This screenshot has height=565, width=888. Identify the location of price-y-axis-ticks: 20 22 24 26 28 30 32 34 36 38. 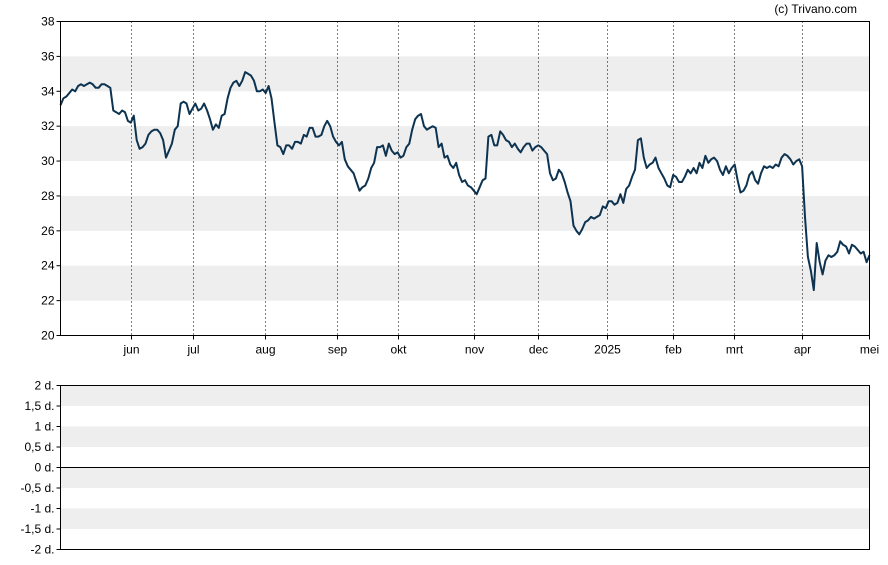
(51, 179).